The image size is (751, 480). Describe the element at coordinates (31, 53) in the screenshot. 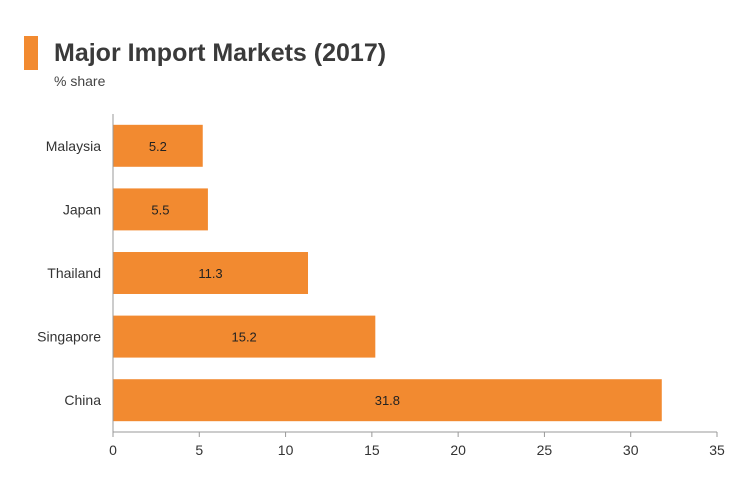

I see `title-accent-bar` at that location.